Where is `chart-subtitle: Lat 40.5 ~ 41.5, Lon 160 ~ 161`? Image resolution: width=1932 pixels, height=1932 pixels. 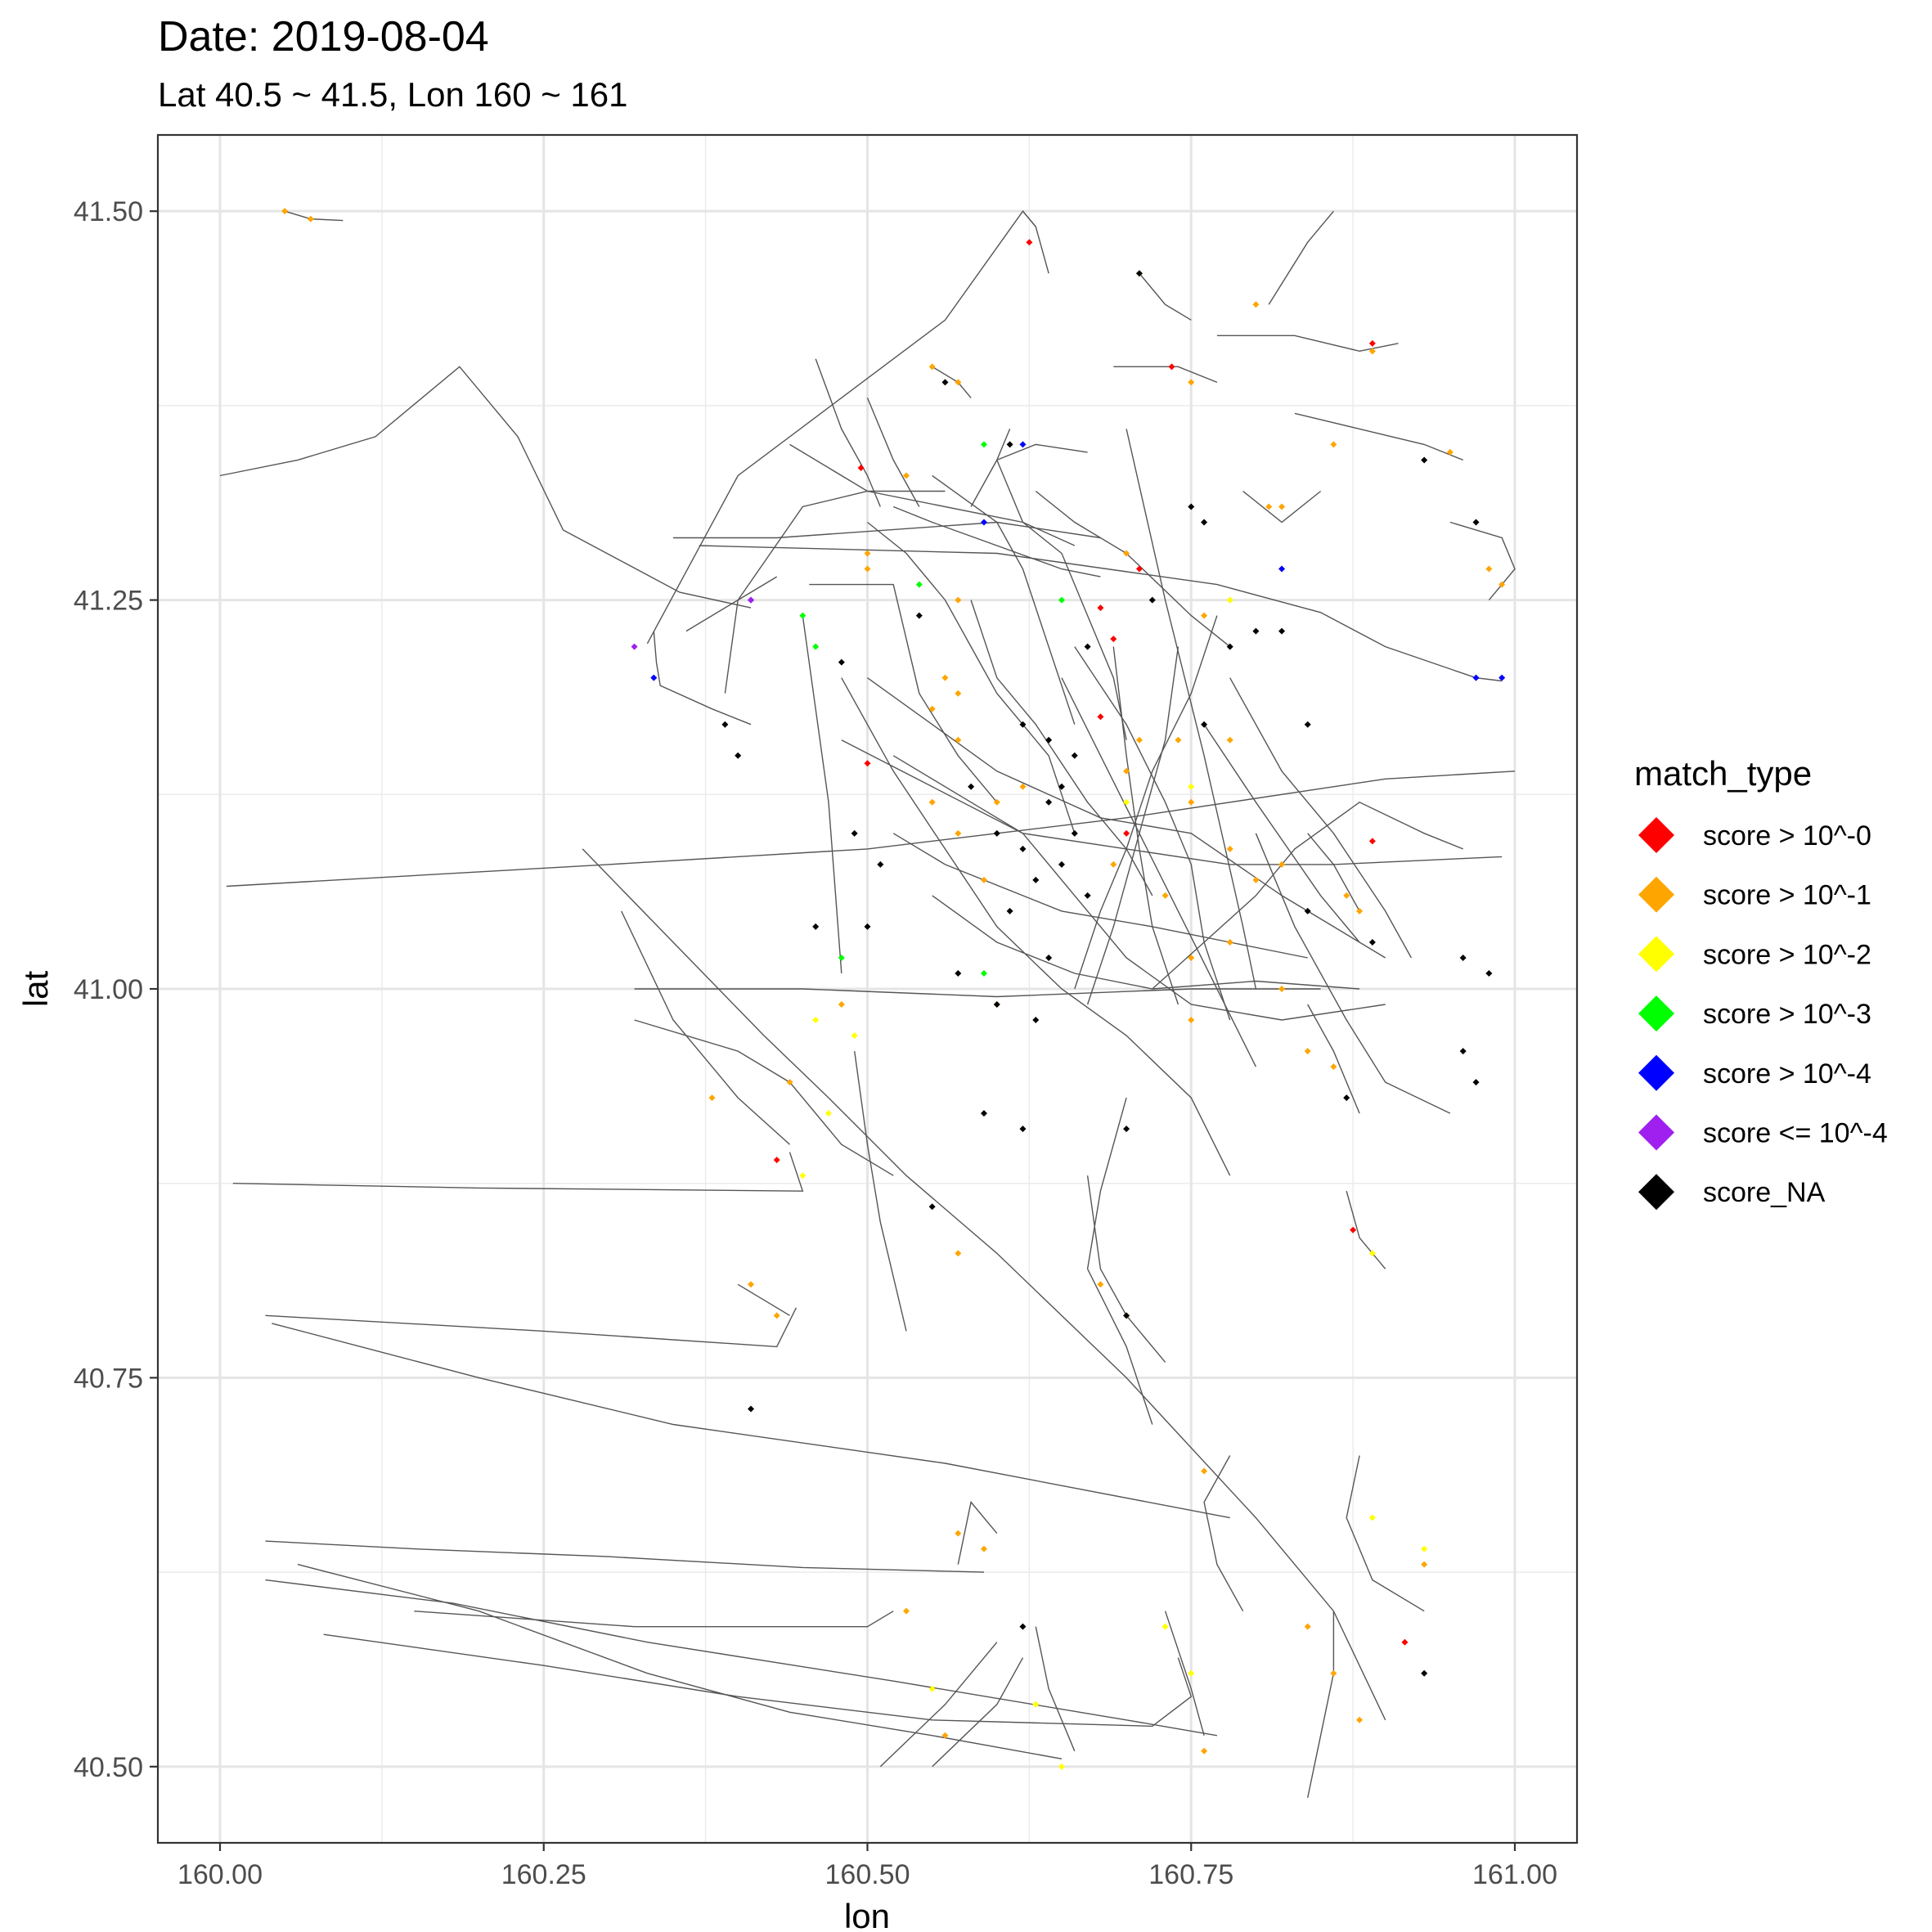
chart-subtitle: Lat 40.5 ~ 41.5, Lon 160 ~ 161 is located at coordinates (393, 95).